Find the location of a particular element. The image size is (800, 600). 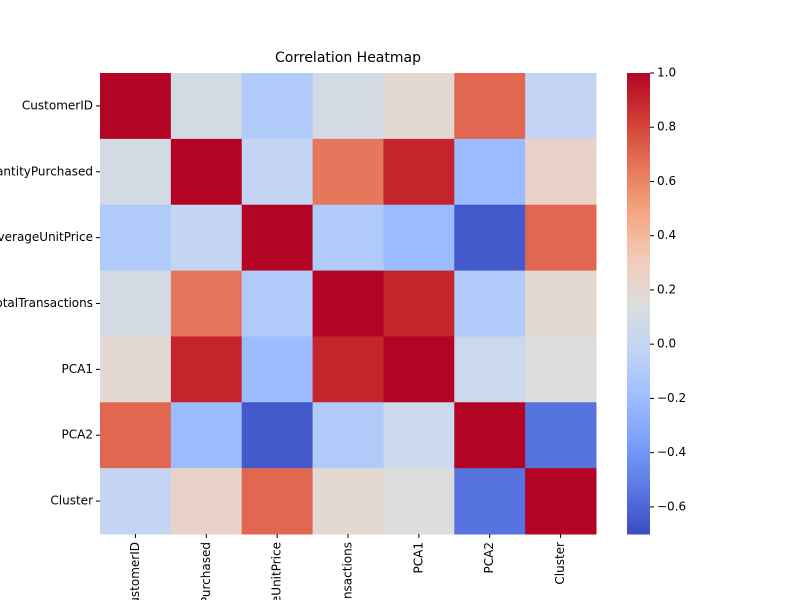

y-tick-label: TotalTransactions is located at coordinates (46, 303).